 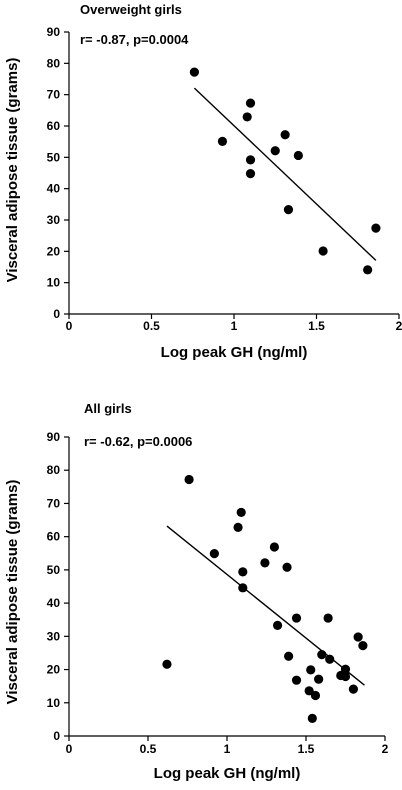 I want to click on stats-annotation: r= -0.87, p=0.0004, so click(x=134, y=39).